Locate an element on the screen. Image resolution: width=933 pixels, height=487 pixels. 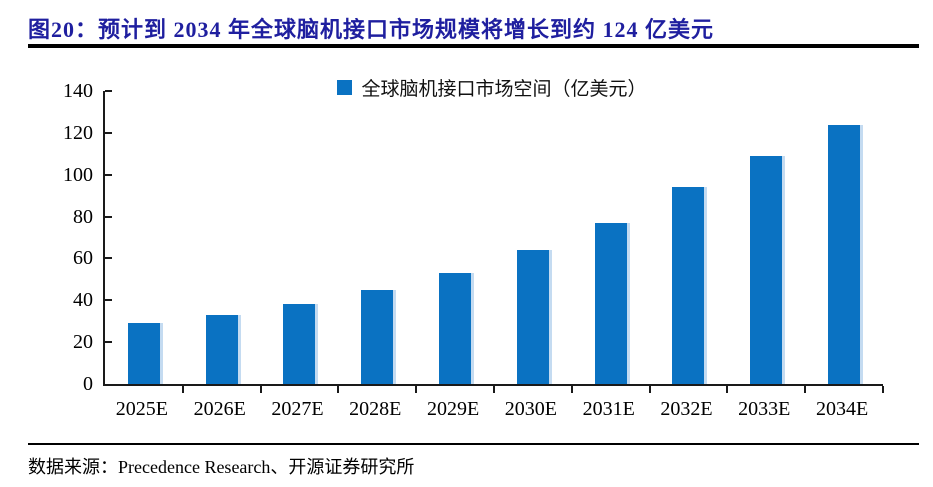
y-label-80: 80 is located at coordinates (83, 216).